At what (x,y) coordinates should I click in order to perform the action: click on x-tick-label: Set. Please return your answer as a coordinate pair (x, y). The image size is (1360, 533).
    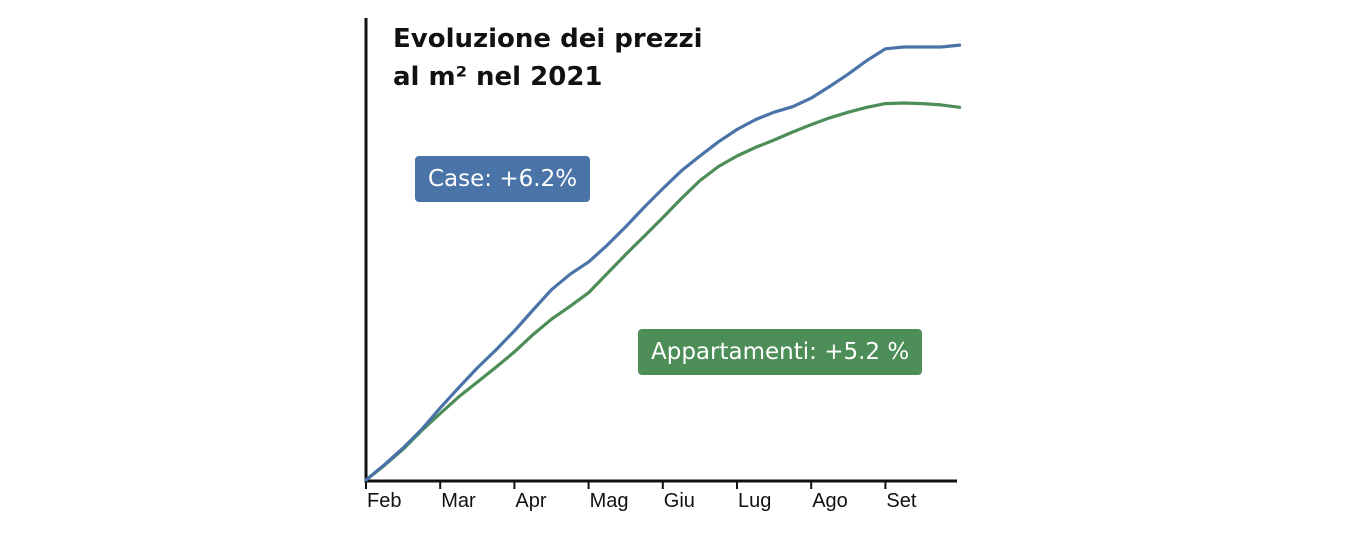
    Looking at the image, I should click on (901, 501).